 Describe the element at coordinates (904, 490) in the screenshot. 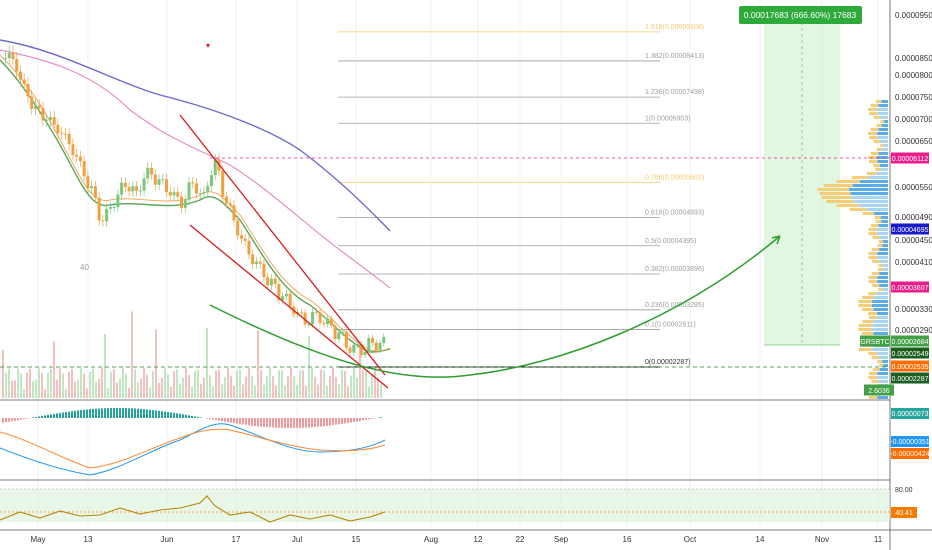

I see `rsi-level-label: 80.00` at that location.